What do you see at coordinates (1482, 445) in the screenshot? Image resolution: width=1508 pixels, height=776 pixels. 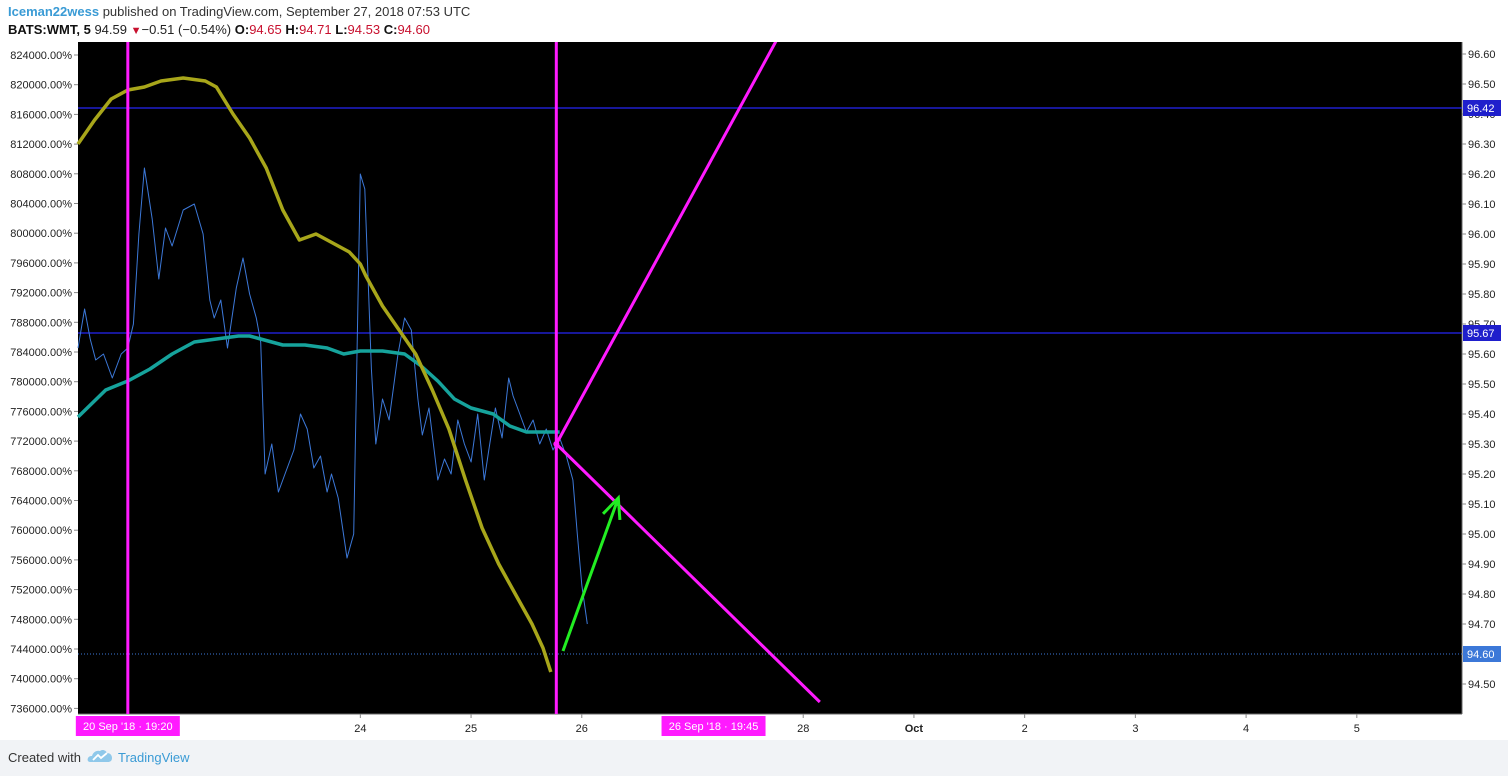 I see `right-axis-tick-label: 95.30` at bounding box center [1482, 445].